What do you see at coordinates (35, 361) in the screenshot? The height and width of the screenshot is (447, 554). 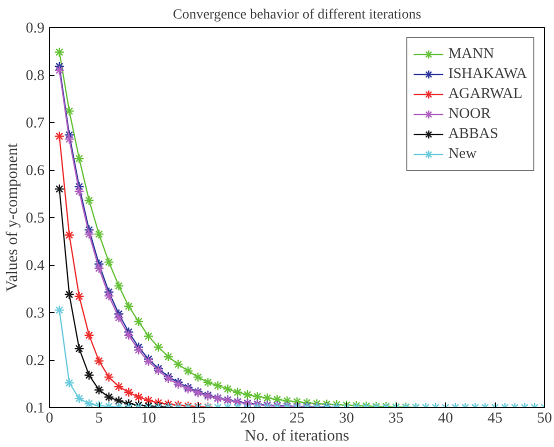 I see `y-tick-label: 0.2` at bounding box center [35, 361].